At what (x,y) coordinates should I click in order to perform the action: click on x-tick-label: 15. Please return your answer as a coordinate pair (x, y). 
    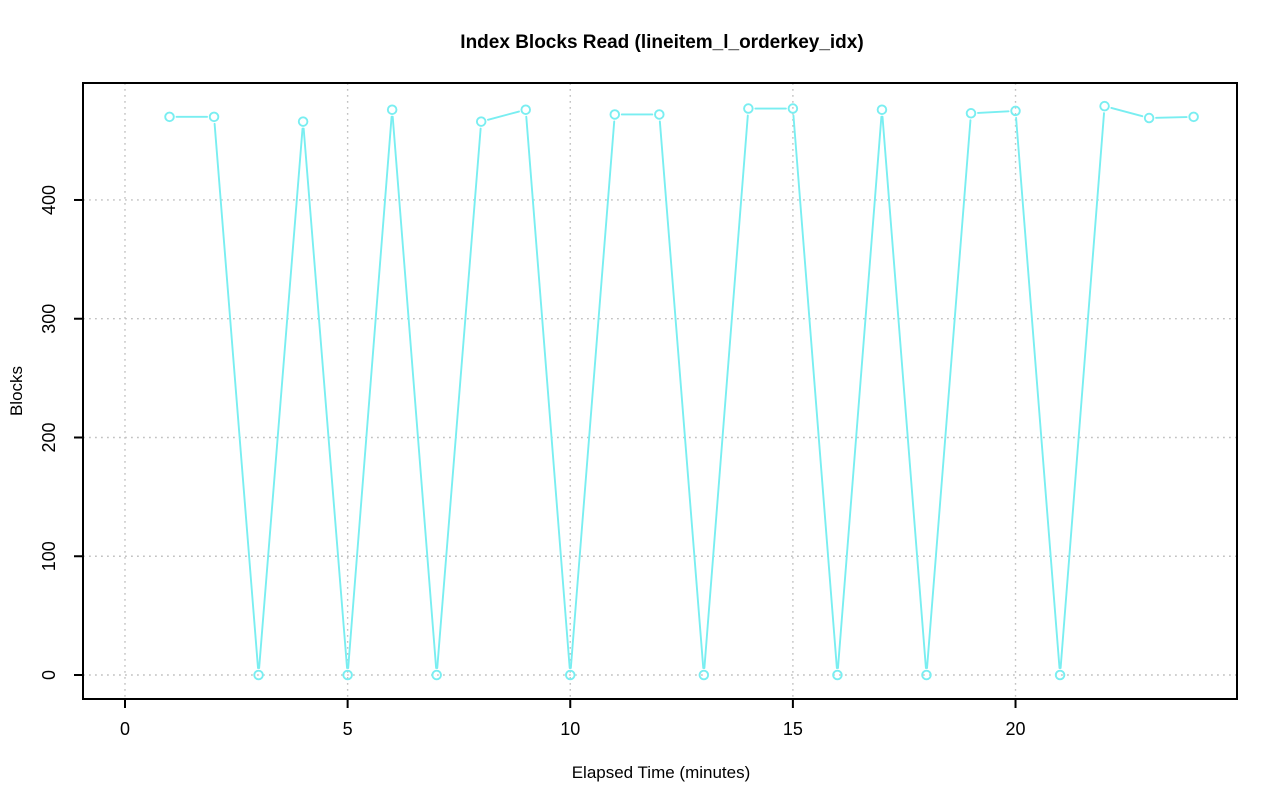
    Looking at the image, I should click on (793, 729).